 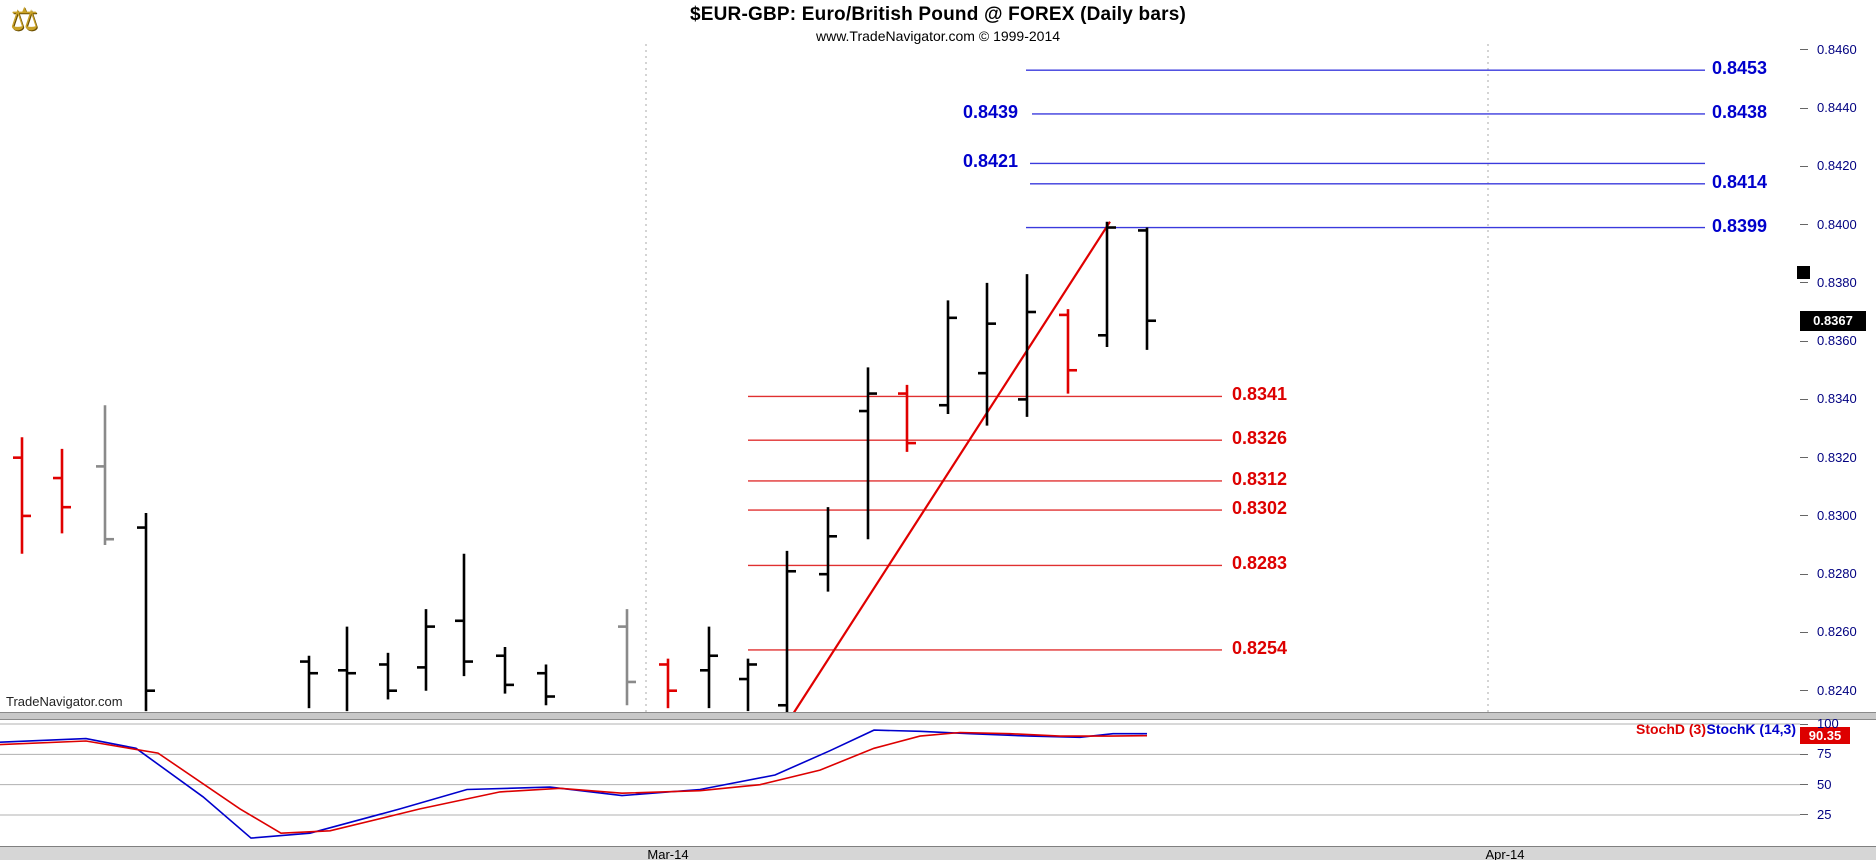 What do you see at coordinates (1837, 574) in the screenshot?
I see `price-axis-label: 0.8280` at bounding box center [1837, 574].